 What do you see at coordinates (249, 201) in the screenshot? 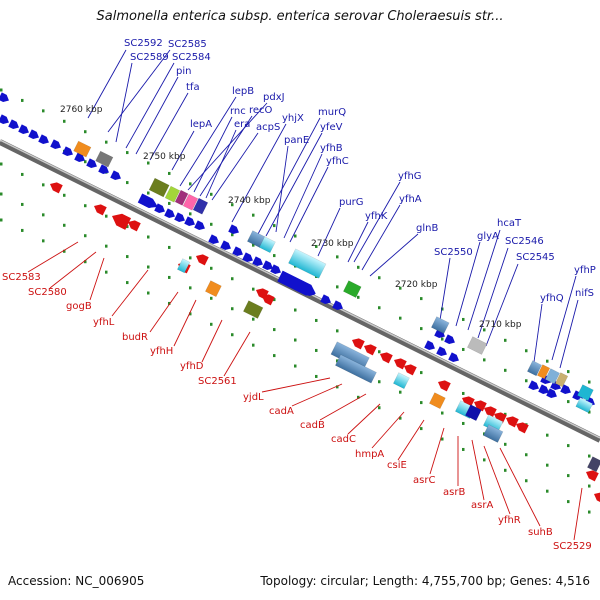
I see `scale-label: 2740 kbp` at bounding box center [249, 201].